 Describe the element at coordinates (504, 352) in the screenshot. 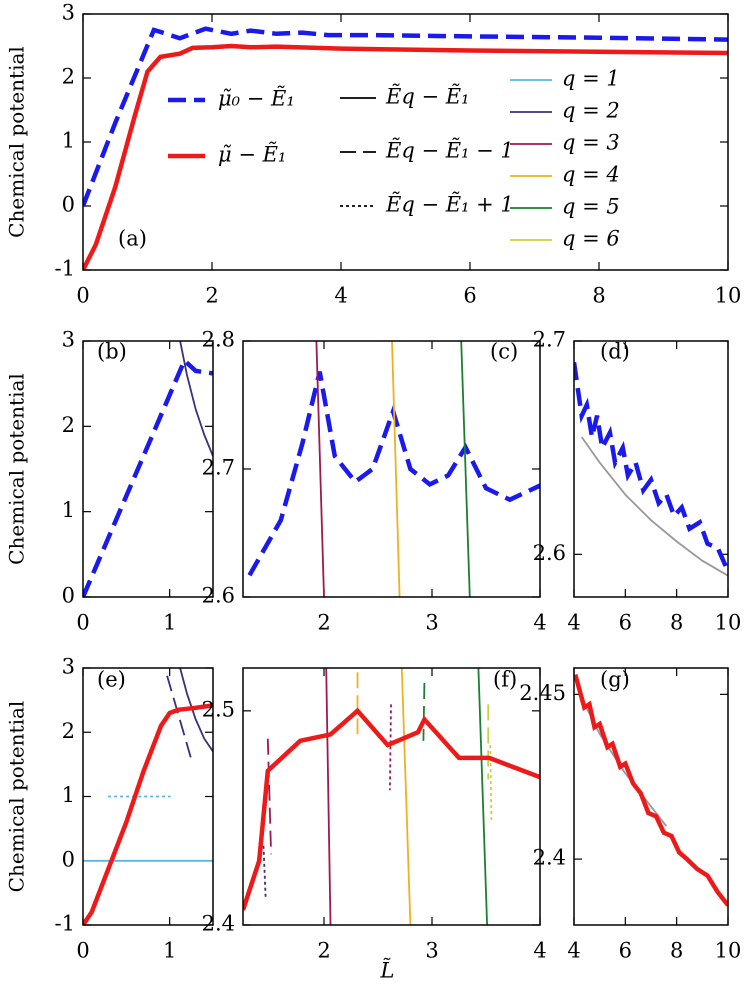

I see `panel-label: (c)` at that location.